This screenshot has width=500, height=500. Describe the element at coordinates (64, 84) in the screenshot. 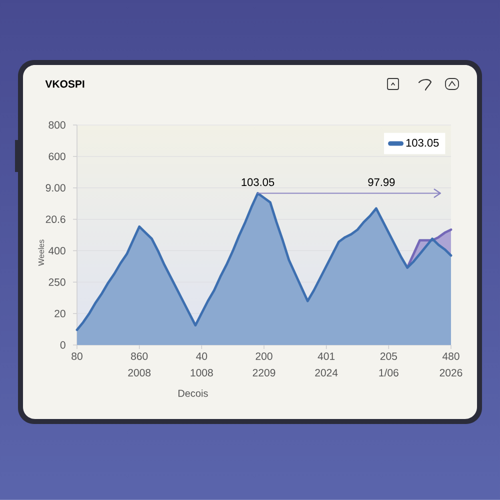

I see `chart-title: VKOSPI` at that location.